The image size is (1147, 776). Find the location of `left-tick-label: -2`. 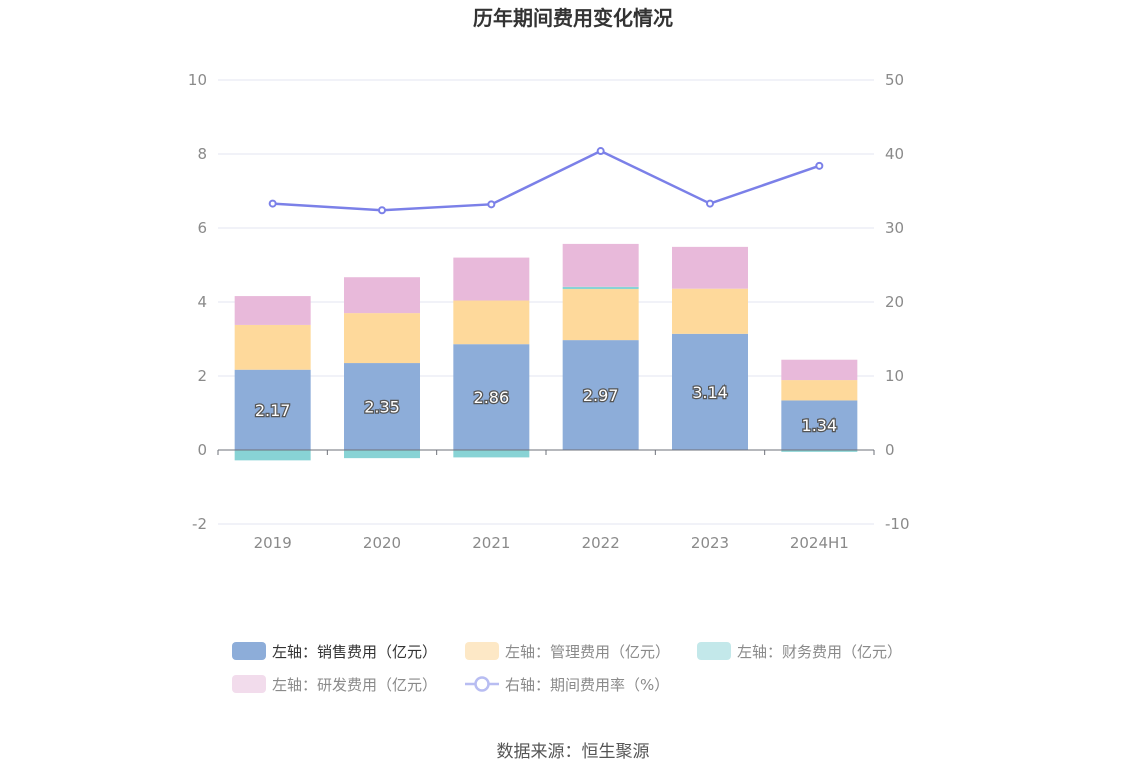

left-tick-label: -2 is located at coordinates (199, 524).